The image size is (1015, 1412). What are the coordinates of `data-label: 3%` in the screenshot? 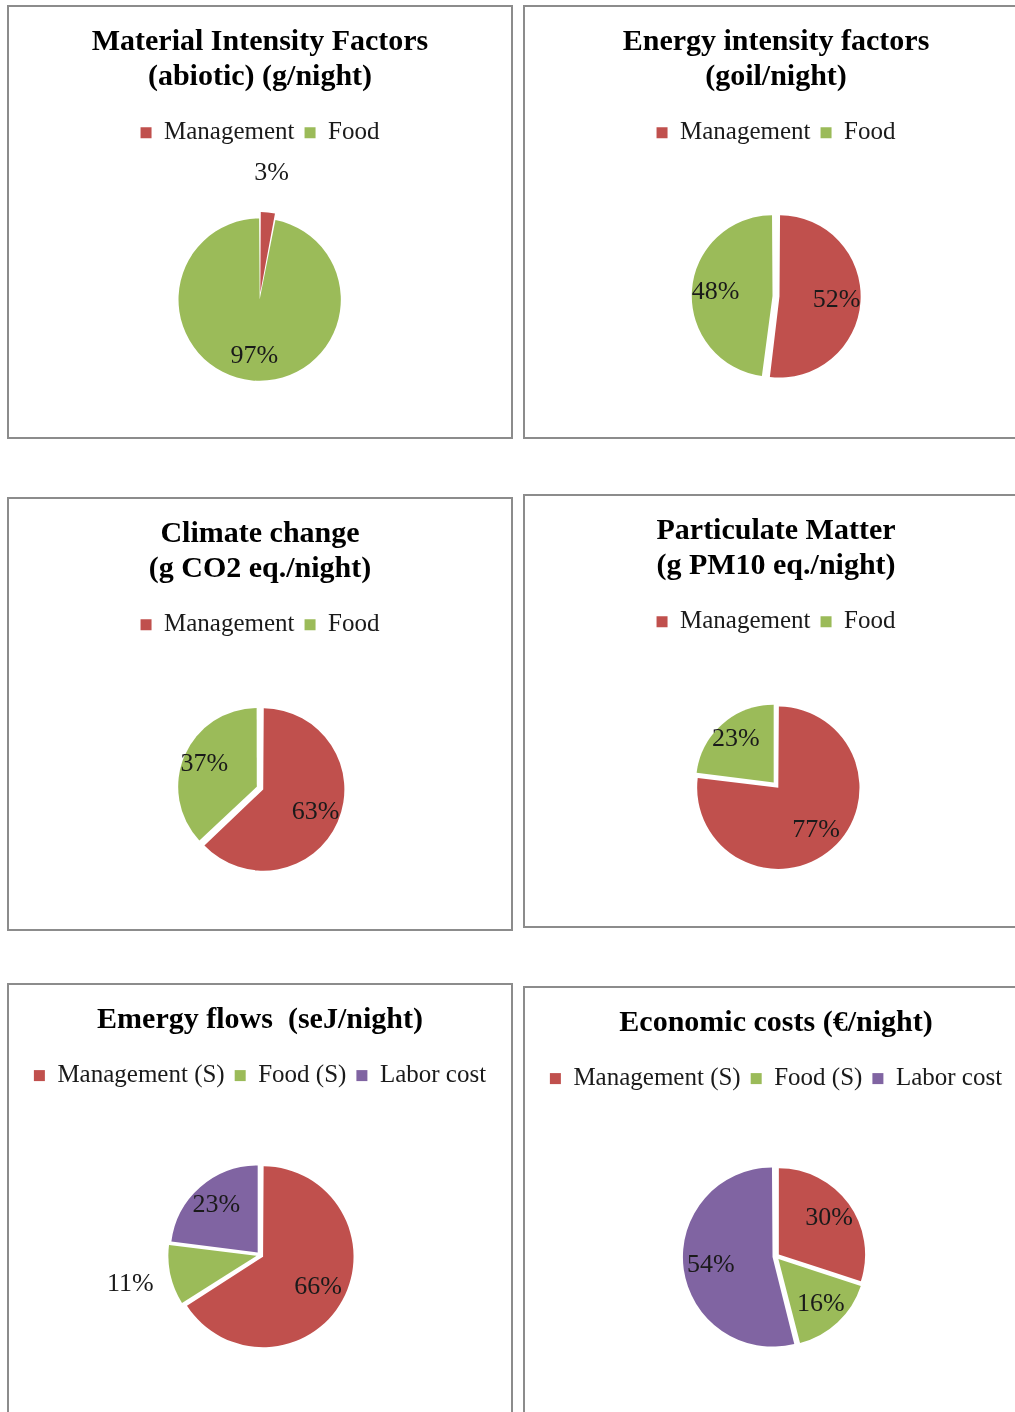 It's located at (271, 171).